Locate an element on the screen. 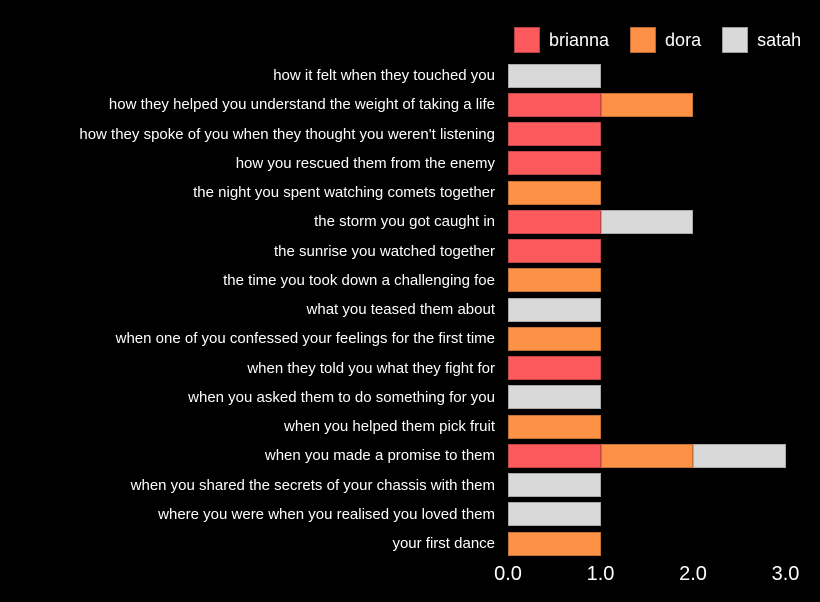 This screenshot has width=820, height=602. category-label: the time you took down a challenging foe is located at coordinates (359, 280).